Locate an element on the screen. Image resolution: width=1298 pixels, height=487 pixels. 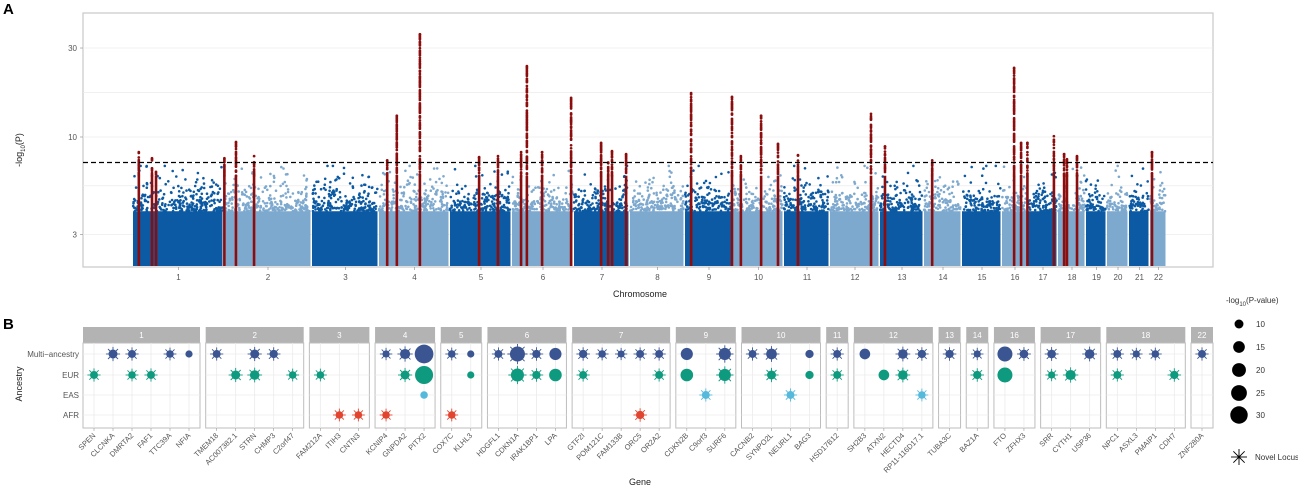
gene-label: CDKN2B is located at coordinates (676, 445).